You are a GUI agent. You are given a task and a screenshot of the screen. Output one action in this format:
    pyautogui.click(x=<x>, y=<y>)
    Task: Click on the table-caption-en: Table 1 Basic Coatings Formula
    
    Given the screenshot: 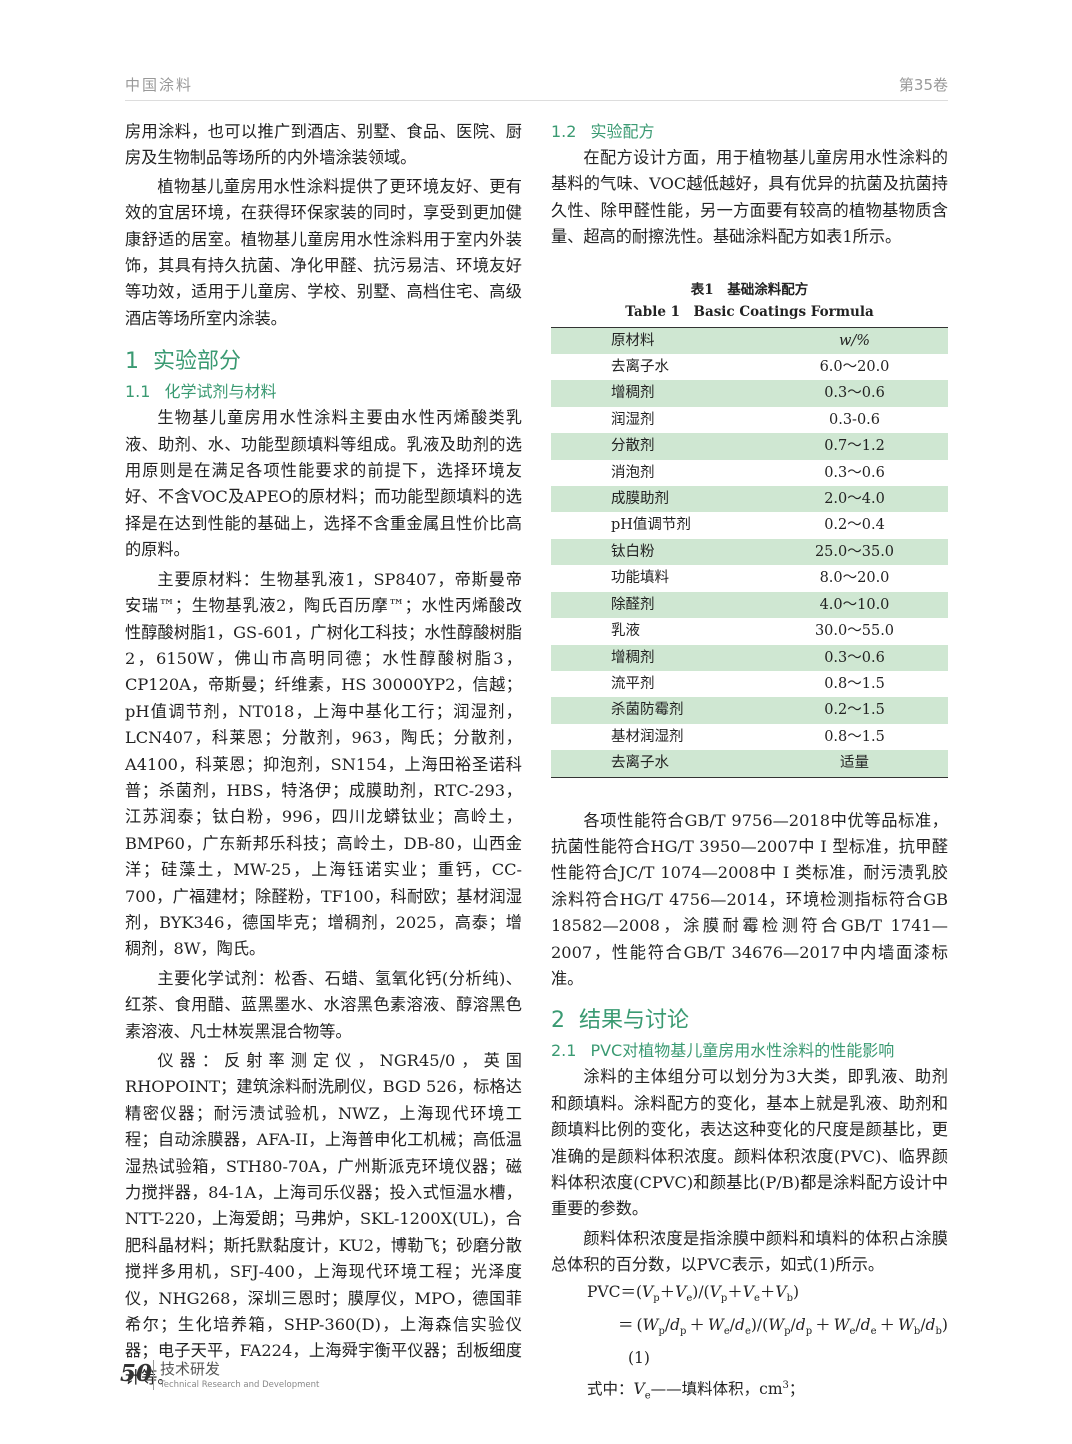 What is the action you would take?
    pyautogui.click(x=749, y=311)
    